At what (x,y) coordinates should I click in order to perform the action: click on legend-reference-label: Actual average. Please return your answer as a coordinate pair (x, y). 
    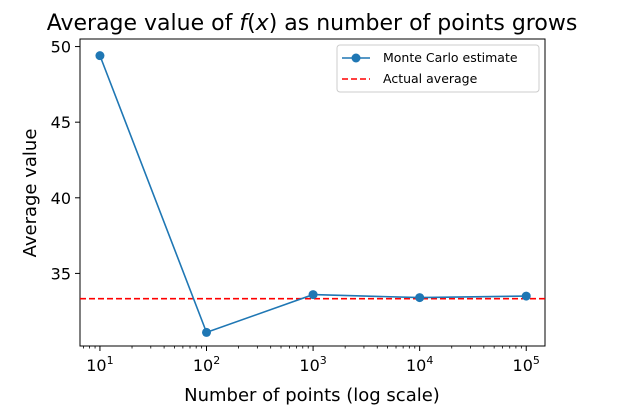
    Looking at the image, I should click on (430, 78).